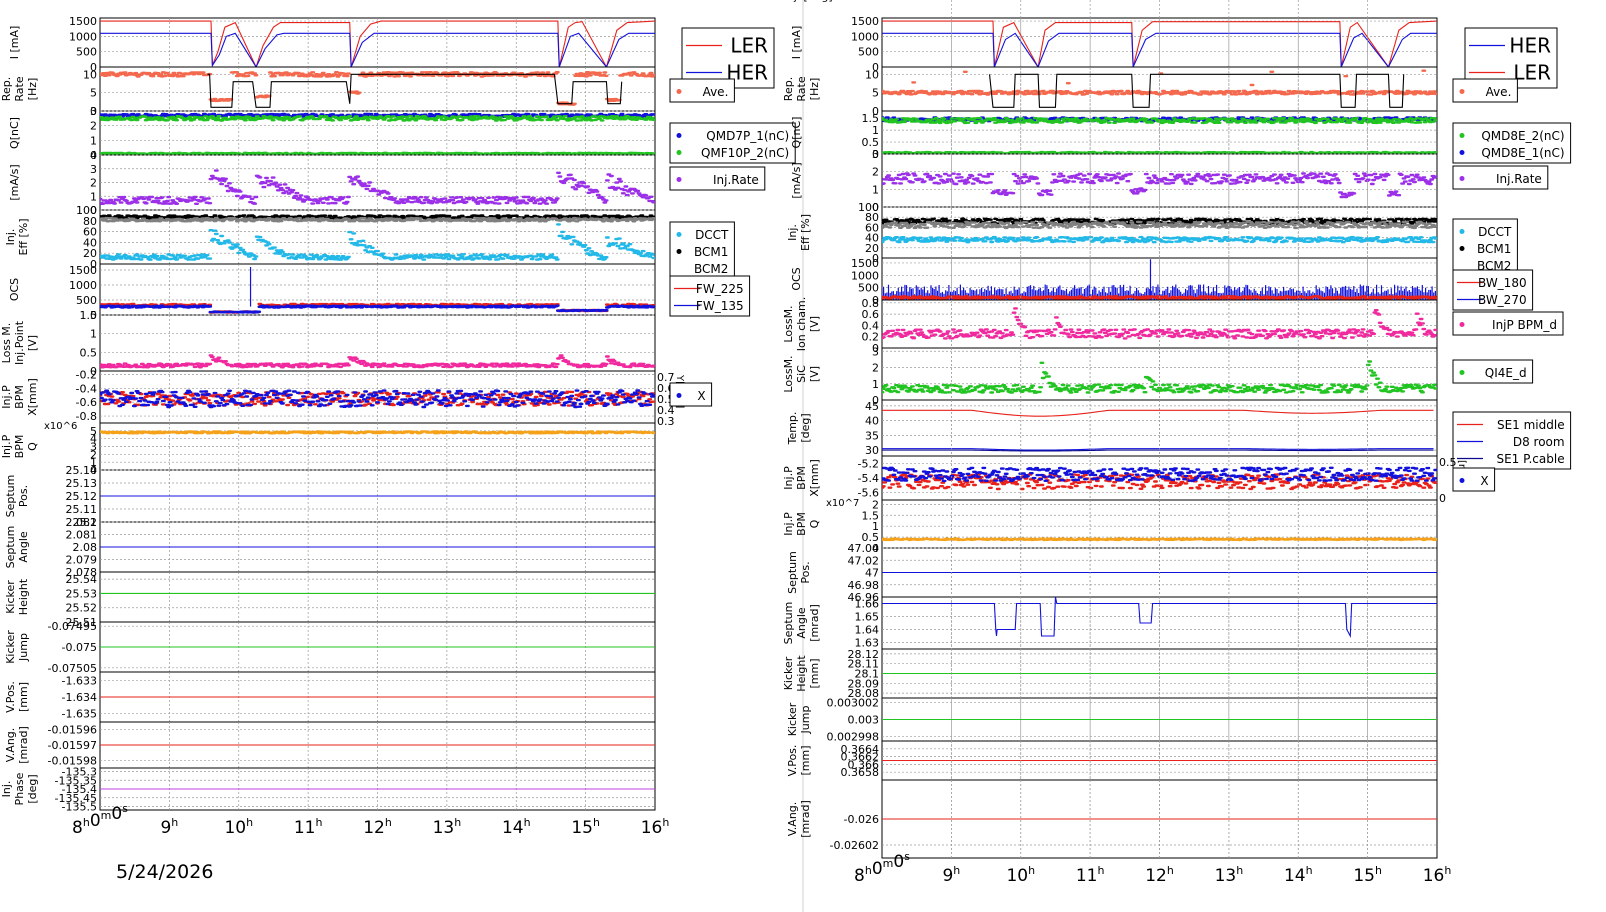 The height and width of the screenshot is (912, 1606). Describe the element at coordinates (89, 352) in the screenshot. I see `y-tick-label: 0.5` at that location.